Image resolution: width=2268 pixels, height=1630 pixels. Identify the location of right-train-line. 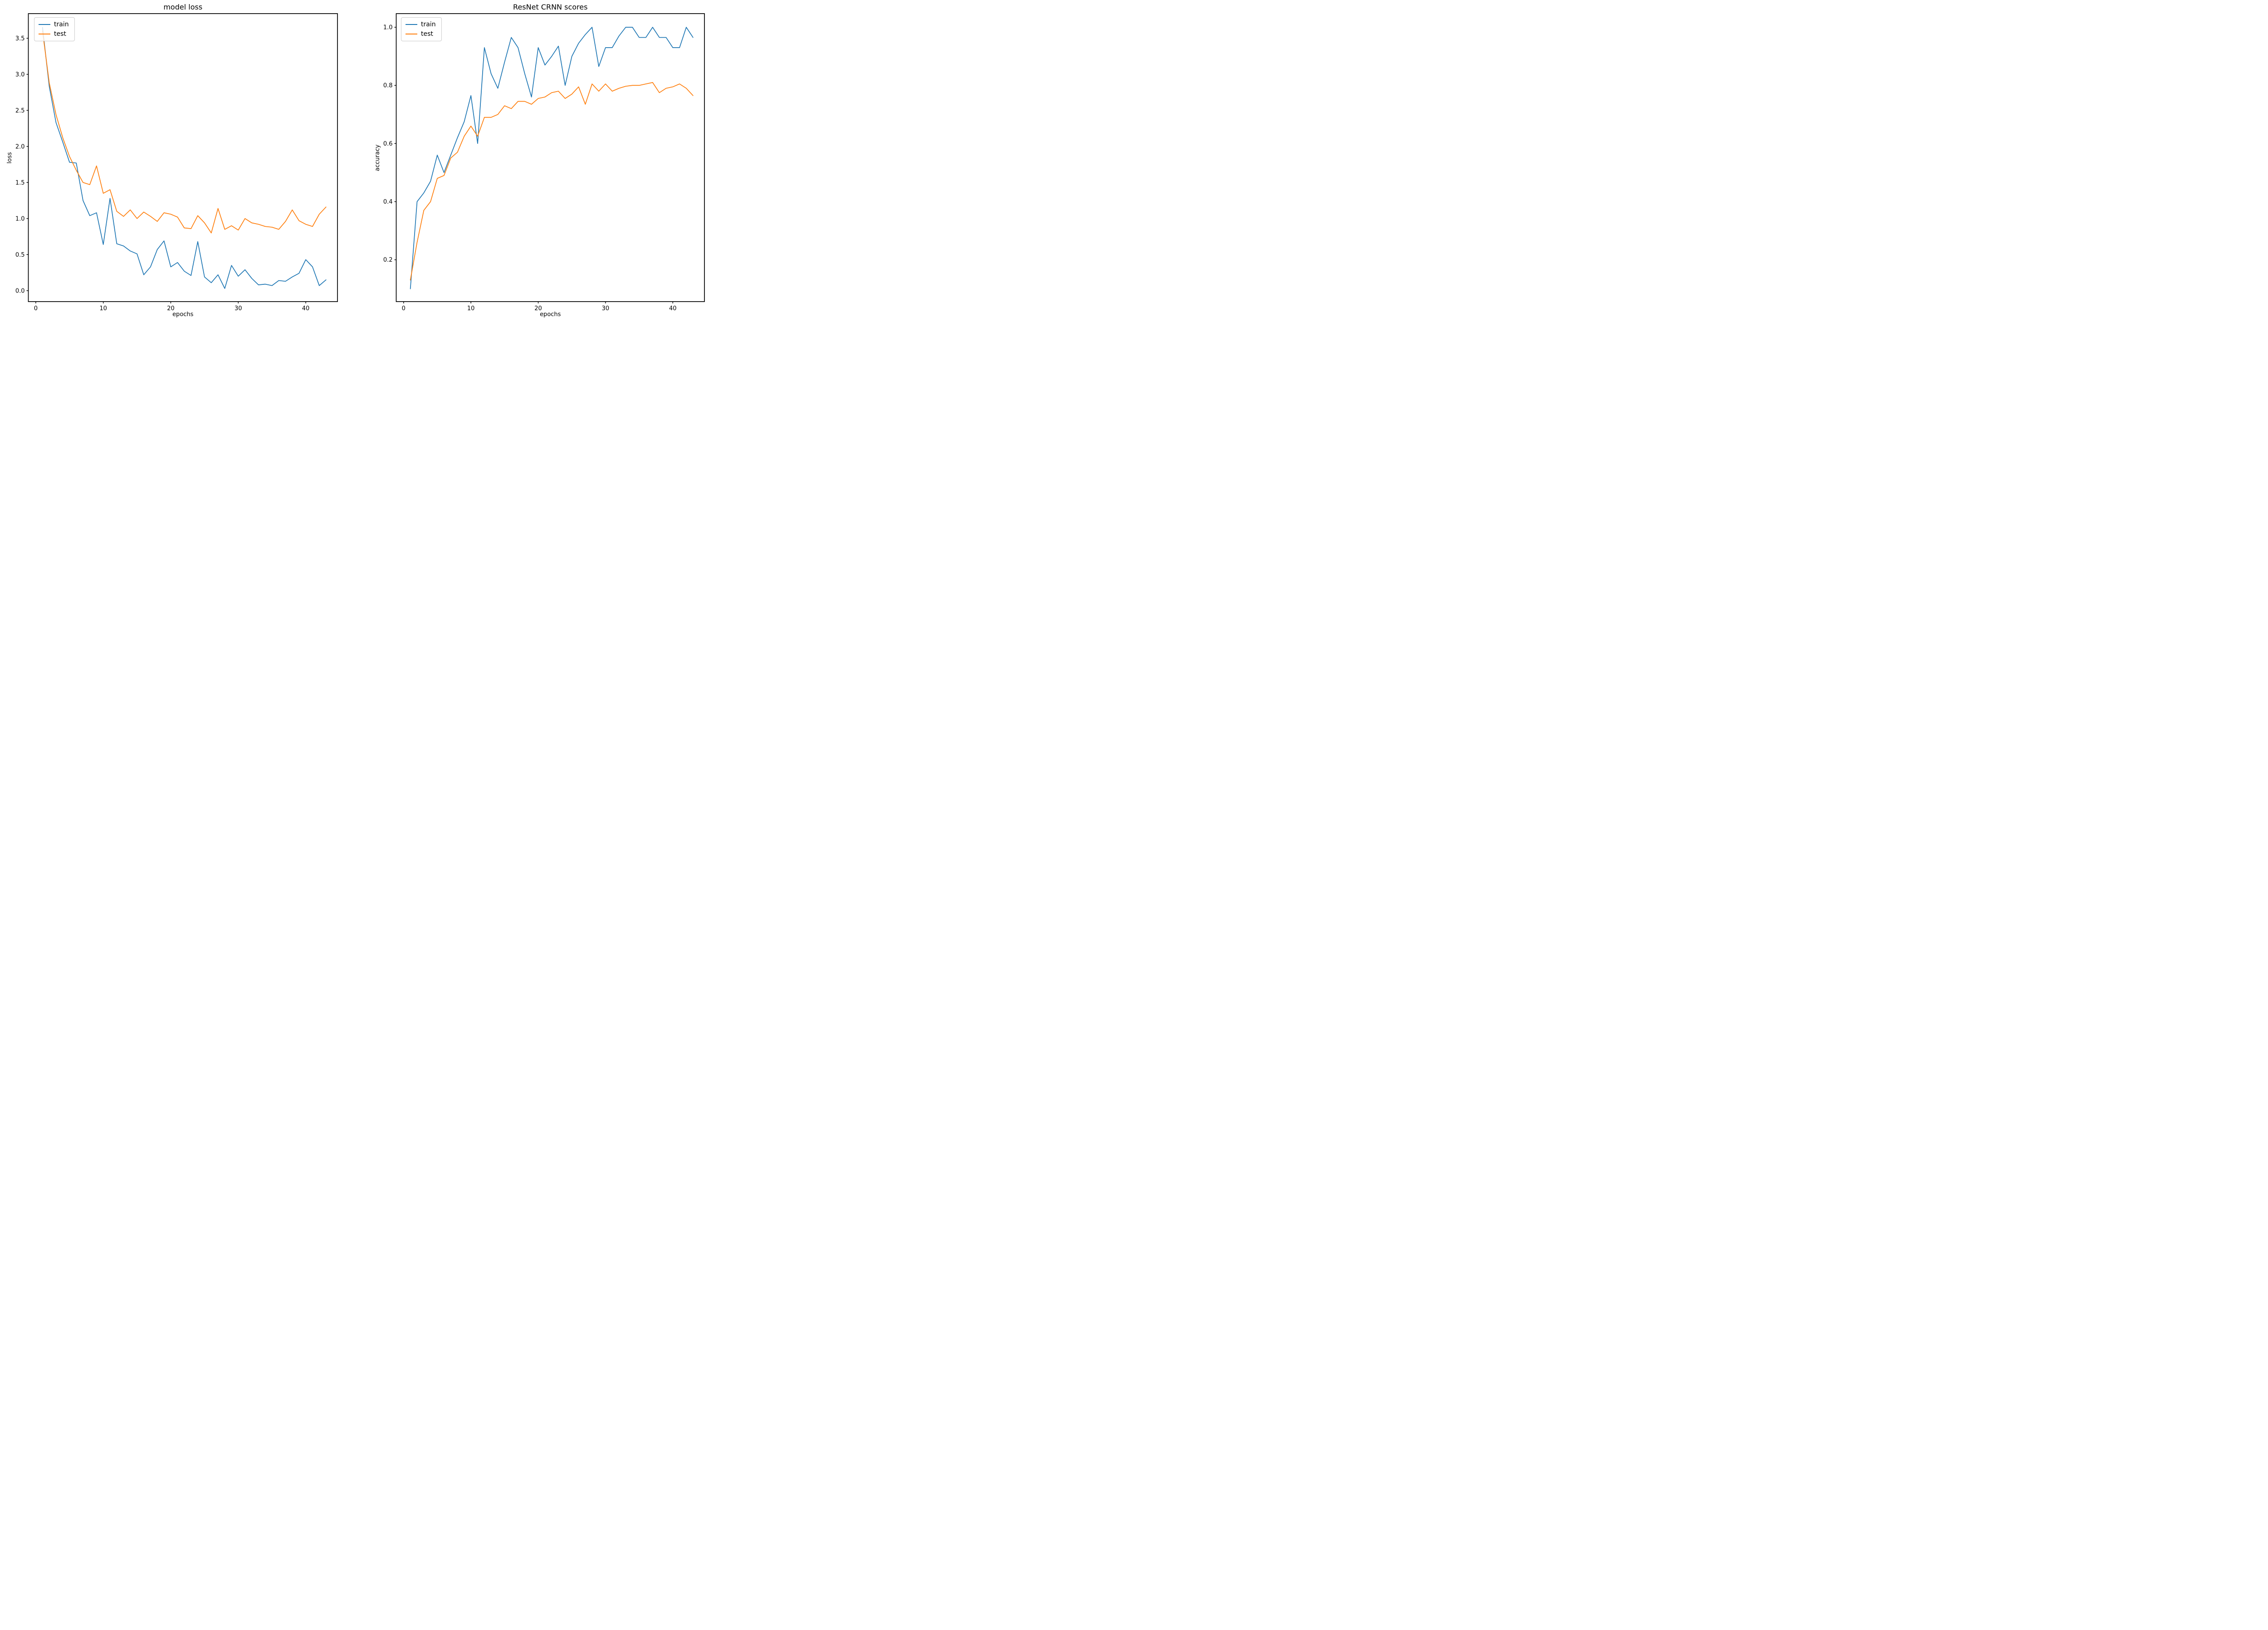
(552, 158).